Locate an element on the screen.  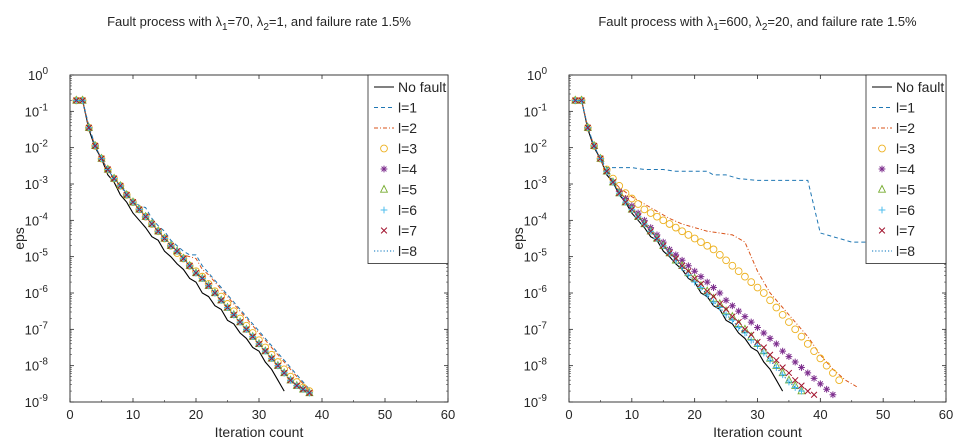
legend-item-l2: l=2 is located at coordinates (395, 128).